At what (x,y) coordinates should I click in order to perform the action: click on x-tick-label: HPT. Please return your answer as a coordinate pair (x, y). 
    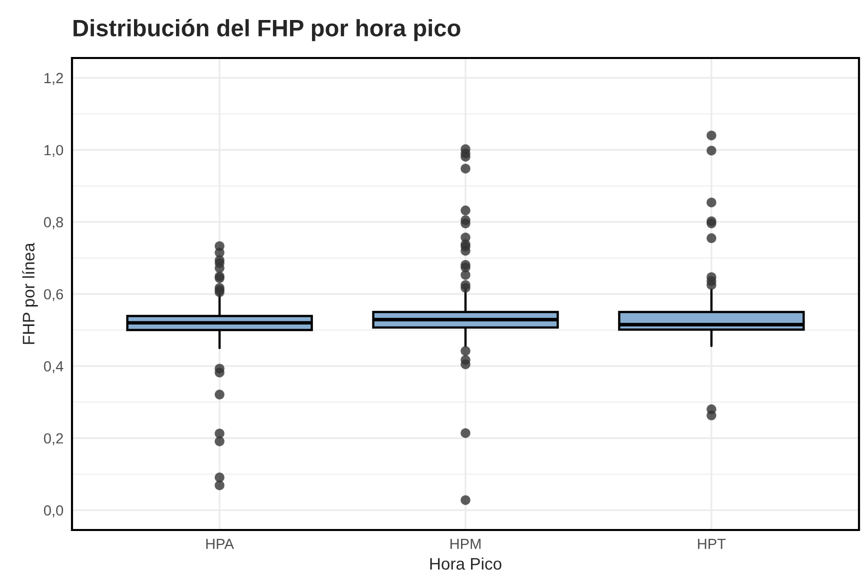
    Looking at the image, I should click on (712, 543).